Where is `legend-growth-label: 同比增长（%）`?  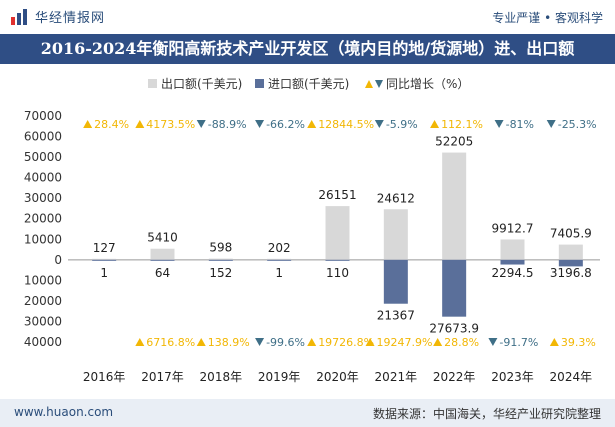
legend-growth-label: 同比增长（%） is located at coordinates (427, 84).